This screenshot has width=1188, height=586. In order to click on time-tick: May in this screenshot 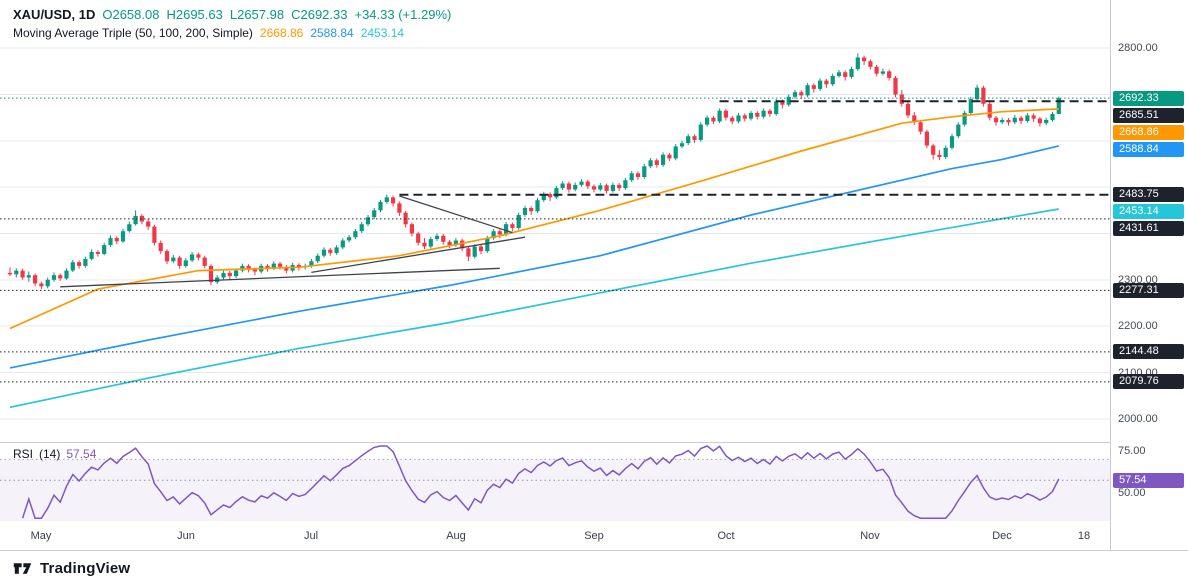, I will do `click(41, 536)`.